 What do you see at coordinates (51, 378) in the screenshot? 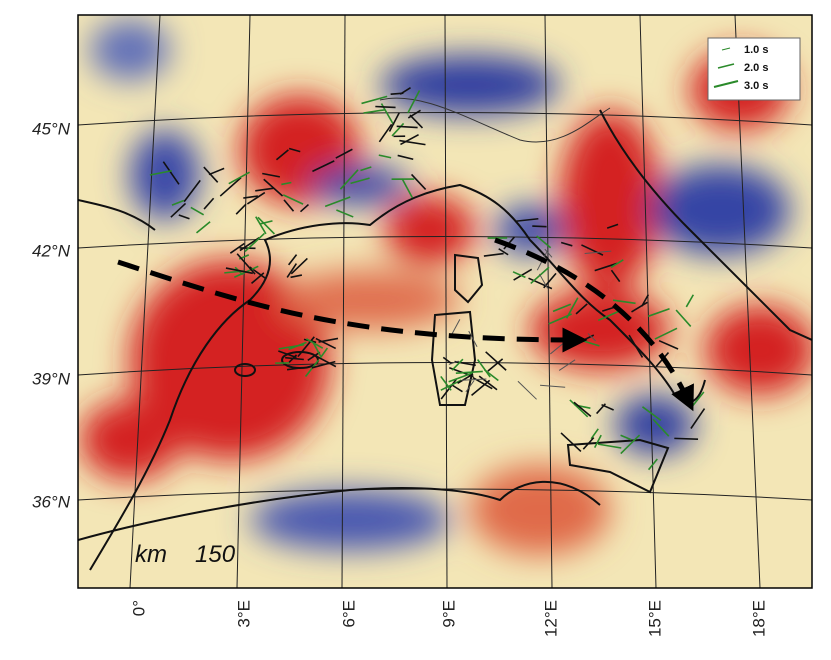
I see `latitude-label: 39°N` at bounding box center [51, 378].